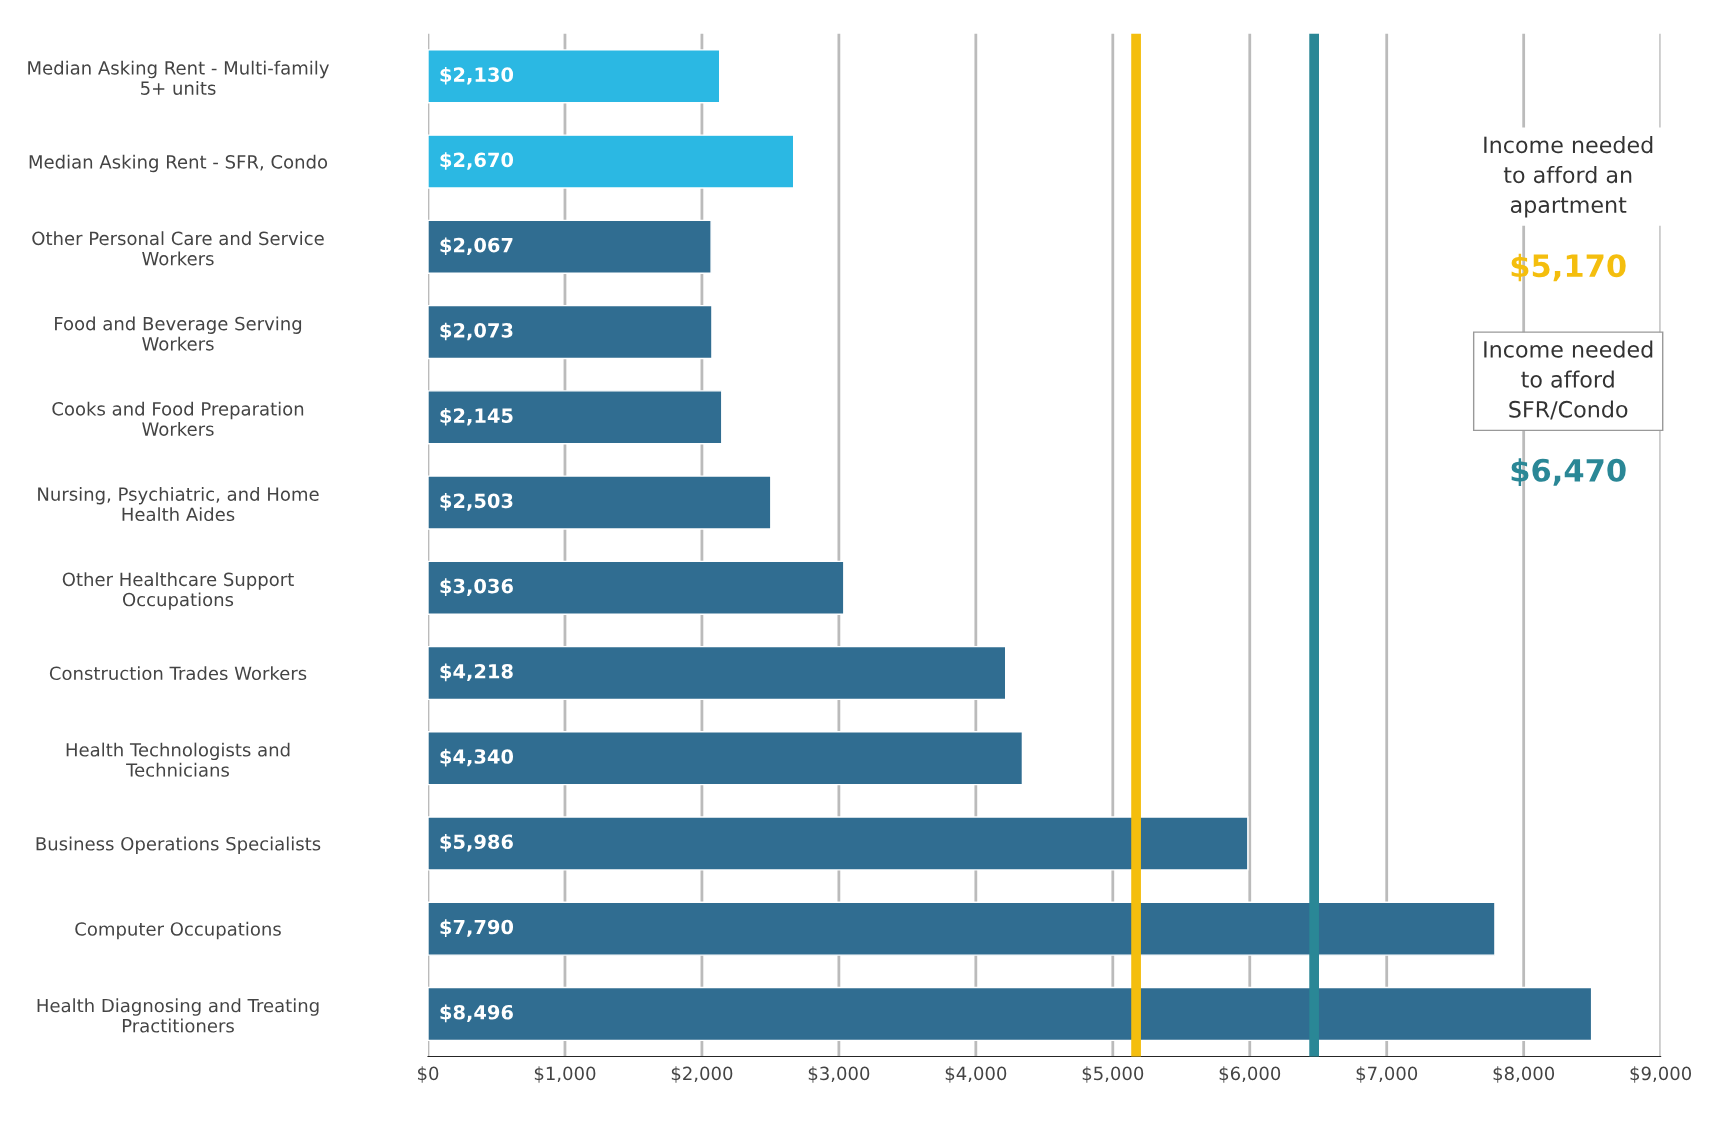  What do you see at coordinates (476, 587) in the screenshot?
I see `data-label: $3,036` at bounding box center [476, 587].